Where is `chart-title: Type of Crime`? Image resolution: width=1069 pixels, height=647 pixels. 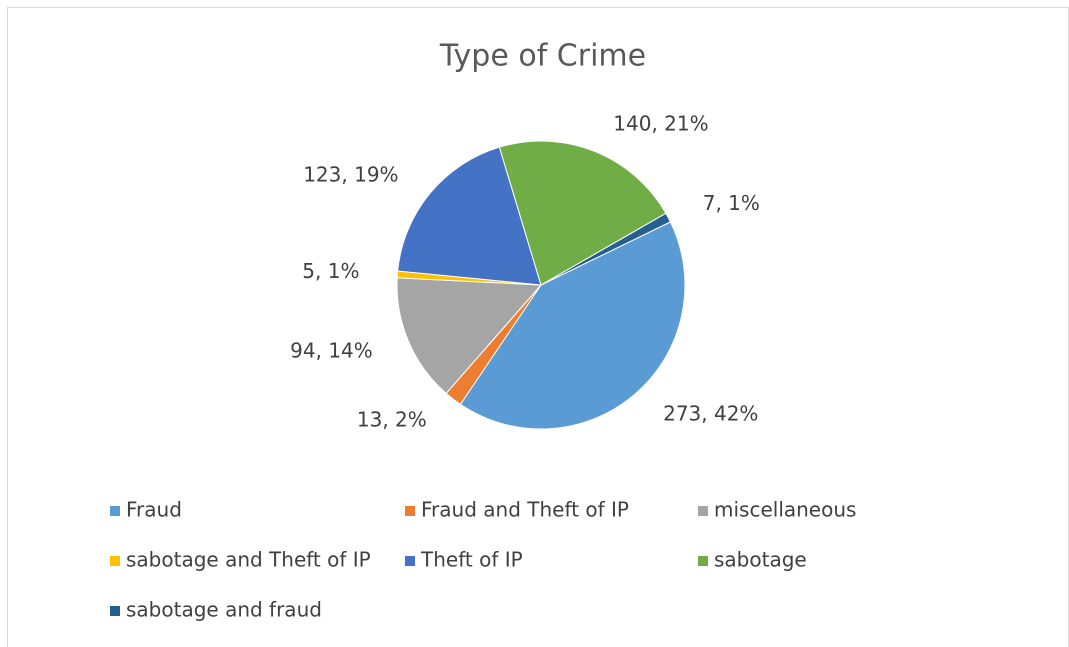
chart-title: Type of Crime is located at coordinates (542, 56).